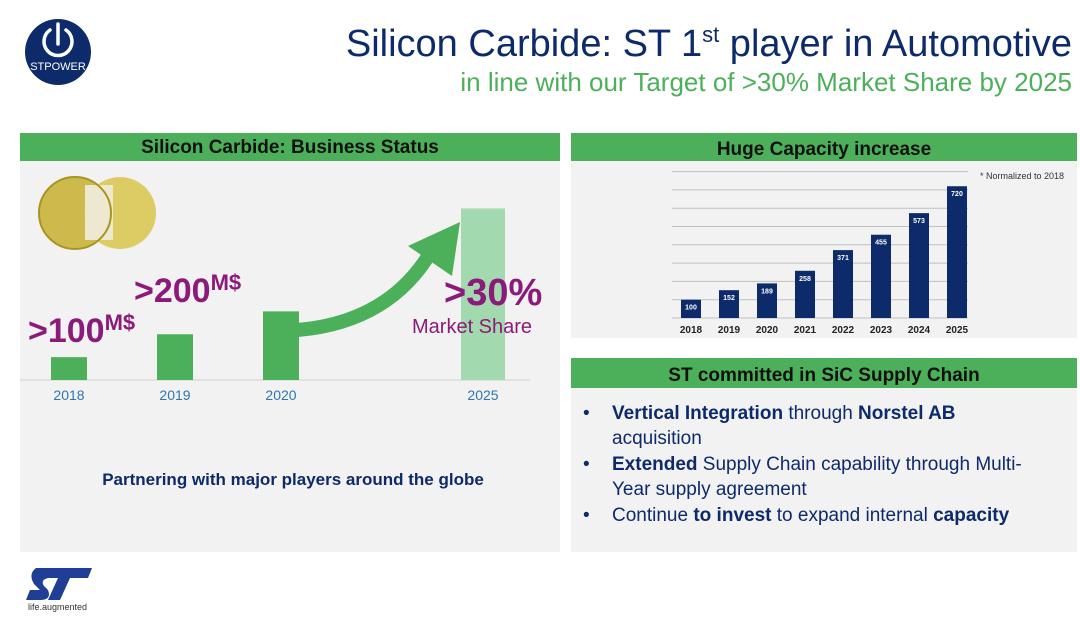 The height and width of the screenshot is (622, 1080). What do you see at coordinates (957, 194) in the screenshot?
I see `value-label: 720` at bounding box center [957, 194].